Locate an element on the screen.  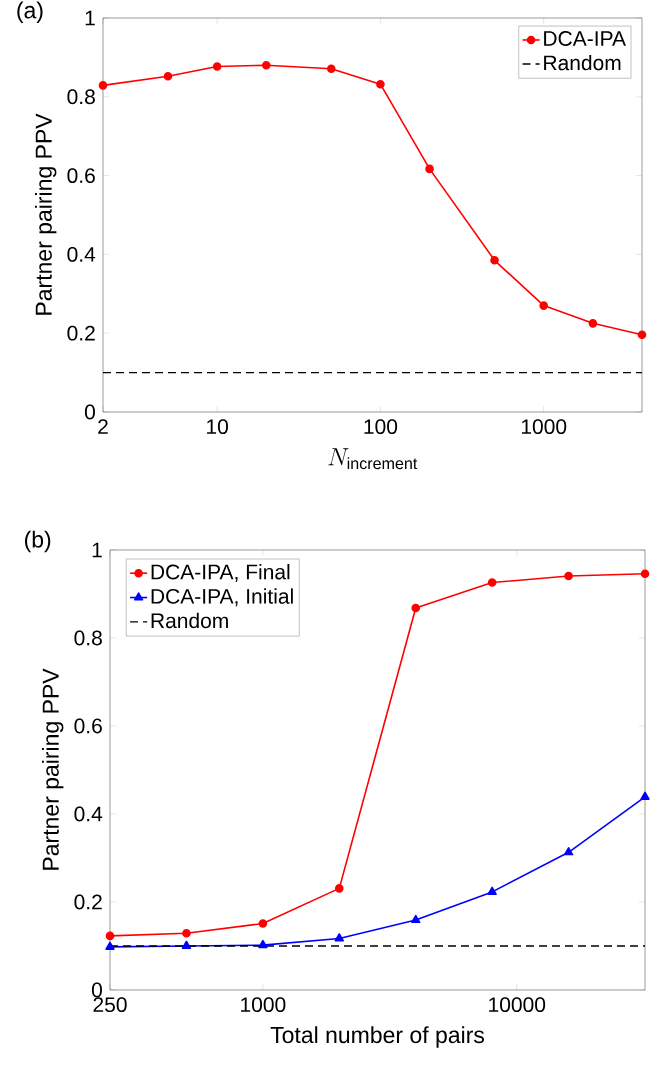
x-tick-label: 250 is located at coordinates (110, 1005).